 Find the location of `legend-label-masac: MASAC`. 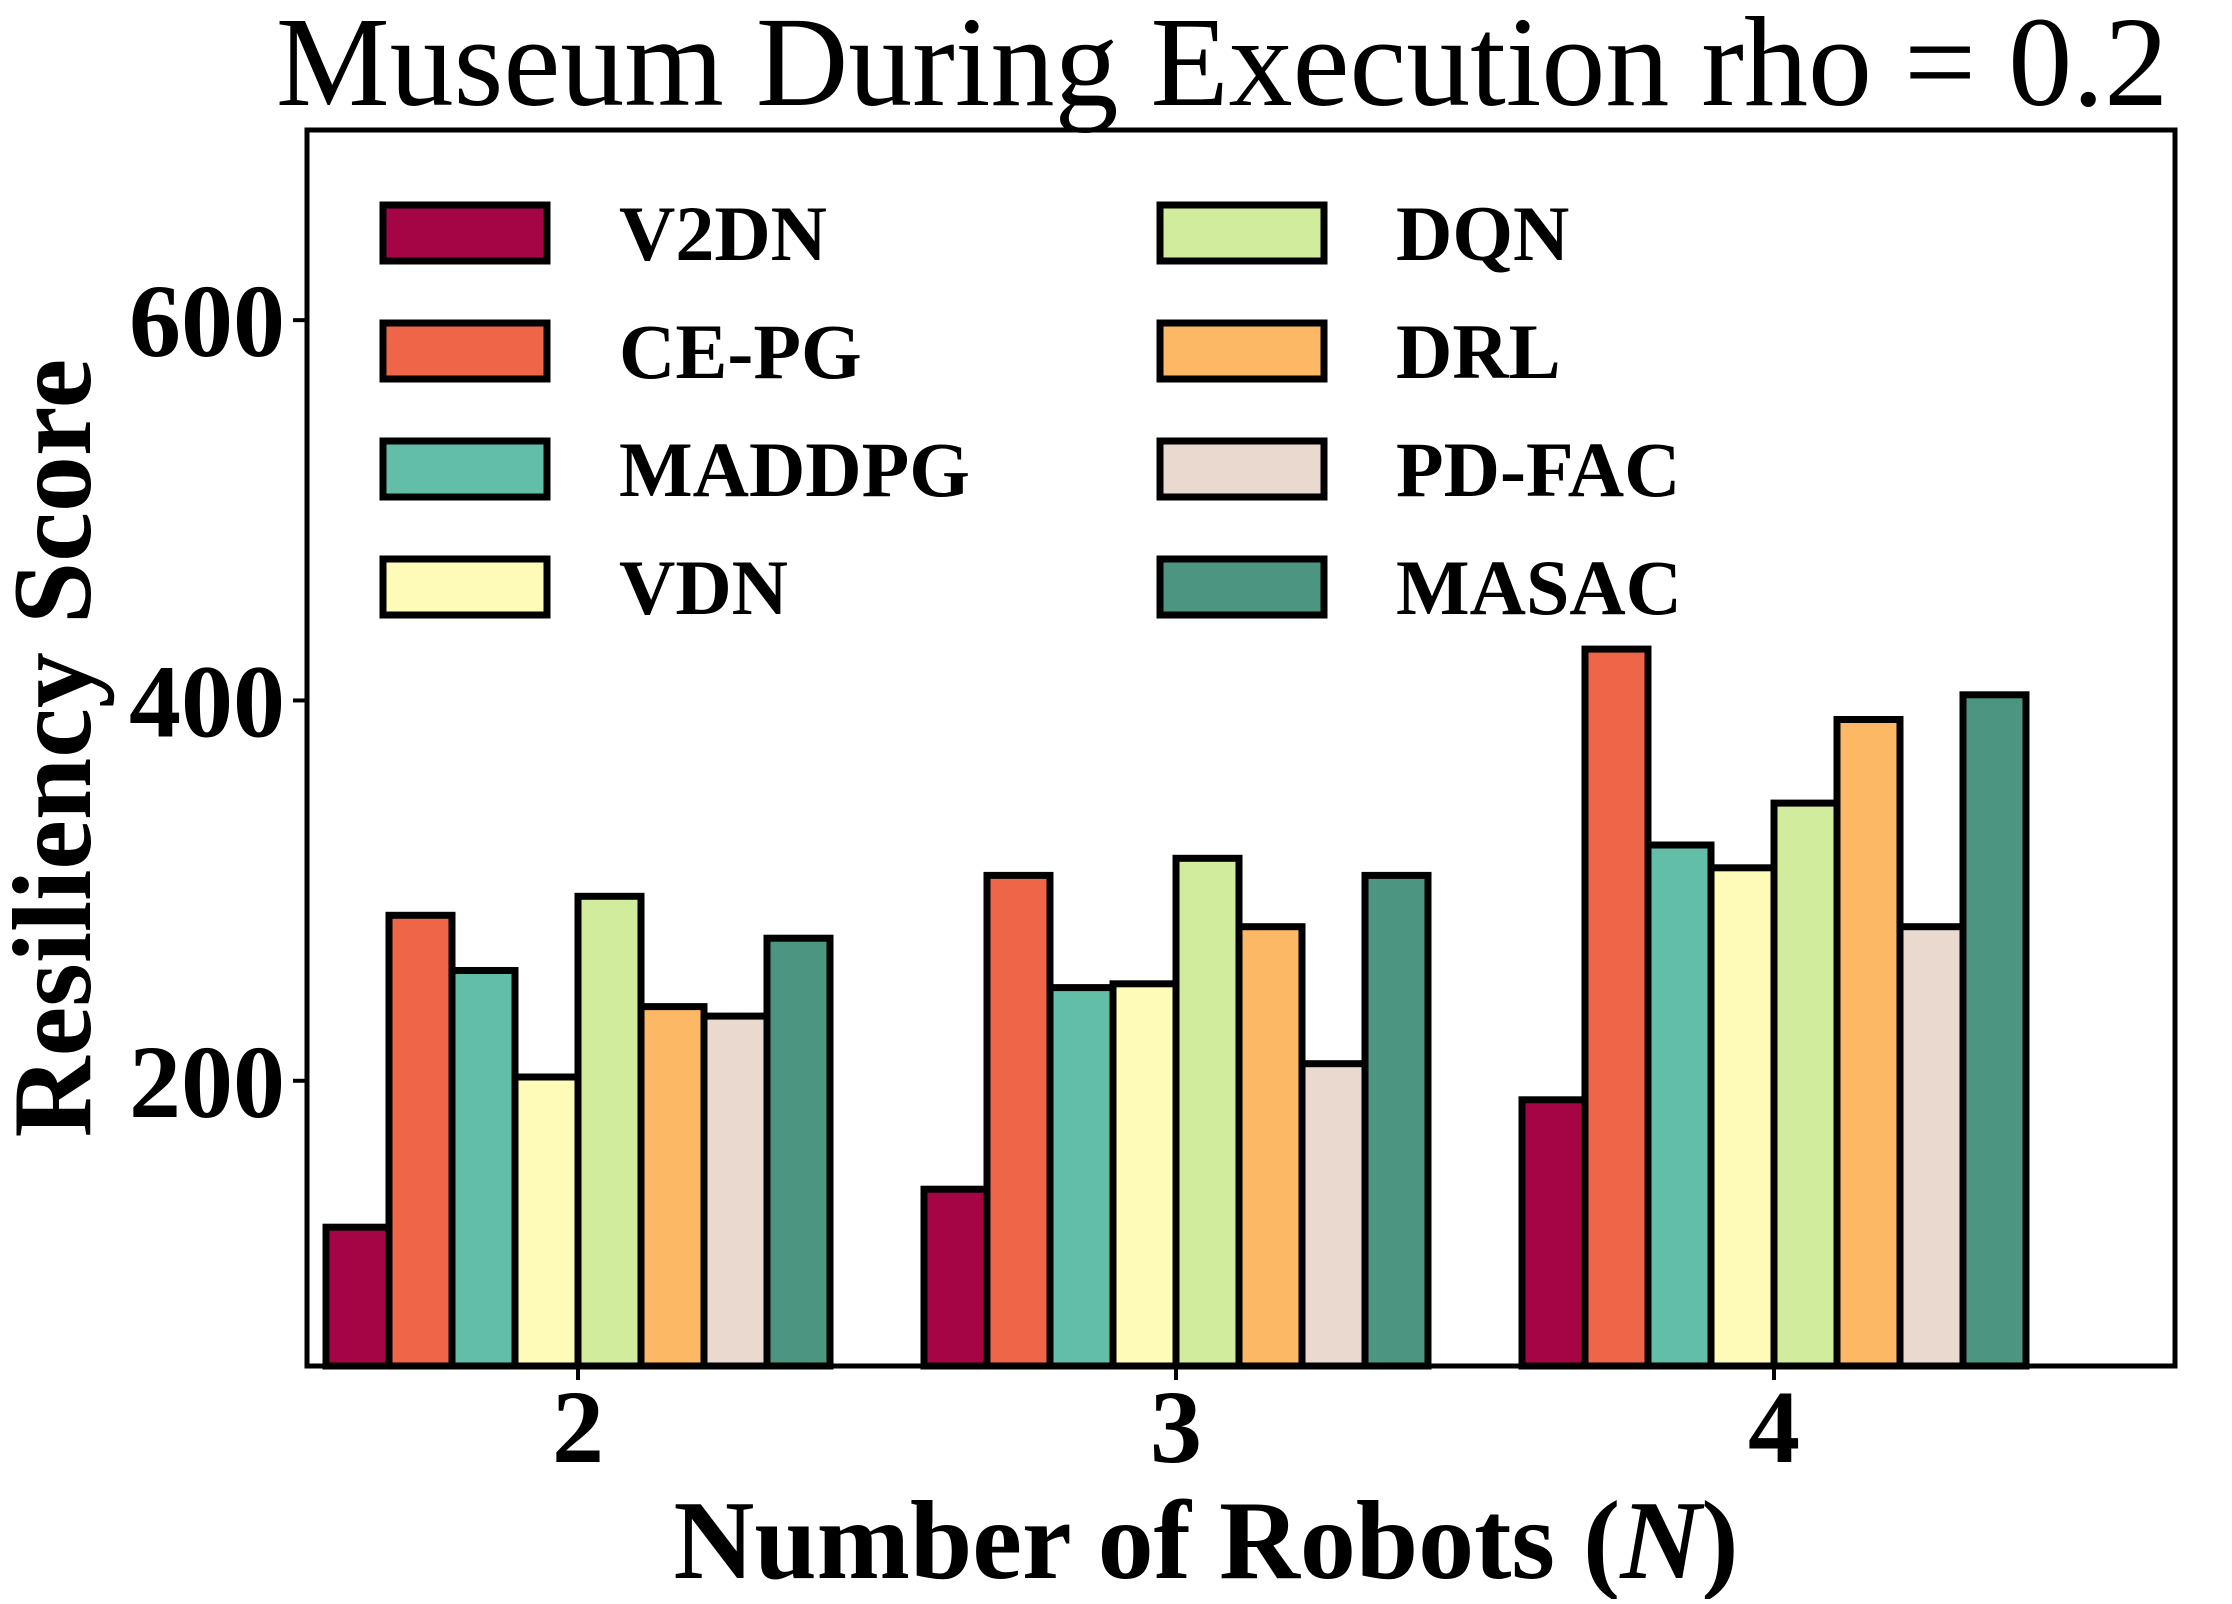

legend-label-masac: MASAC is located at coordinates (1539, 587).